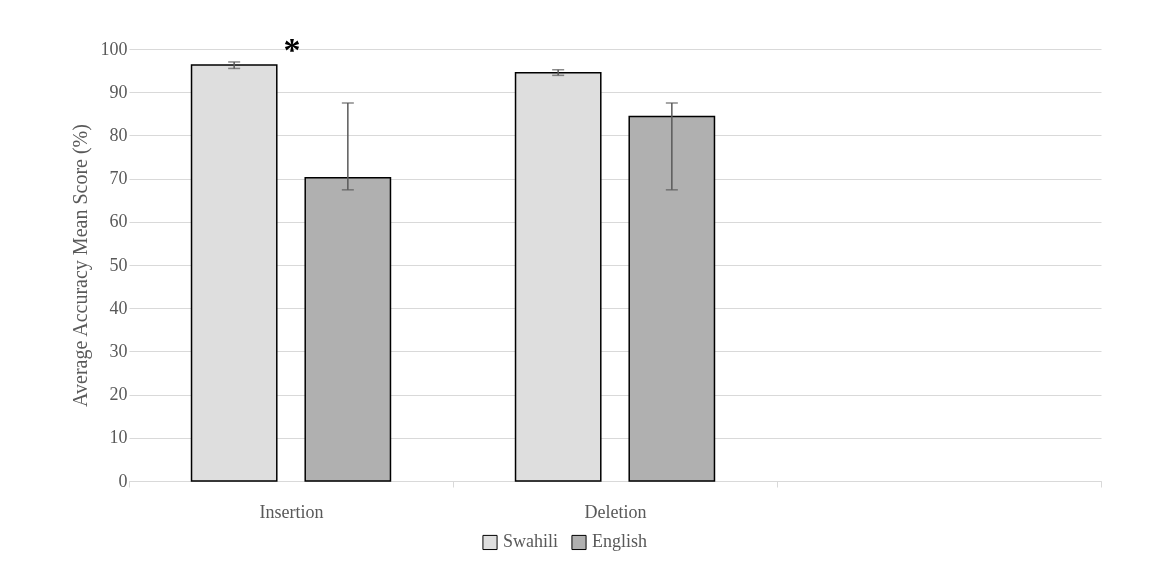 This screenshot has height=577, width=1171. What do you see at coordinates (292, 49) in the screenshot?
I see `annotation: *` at bounding box center [292, 49].